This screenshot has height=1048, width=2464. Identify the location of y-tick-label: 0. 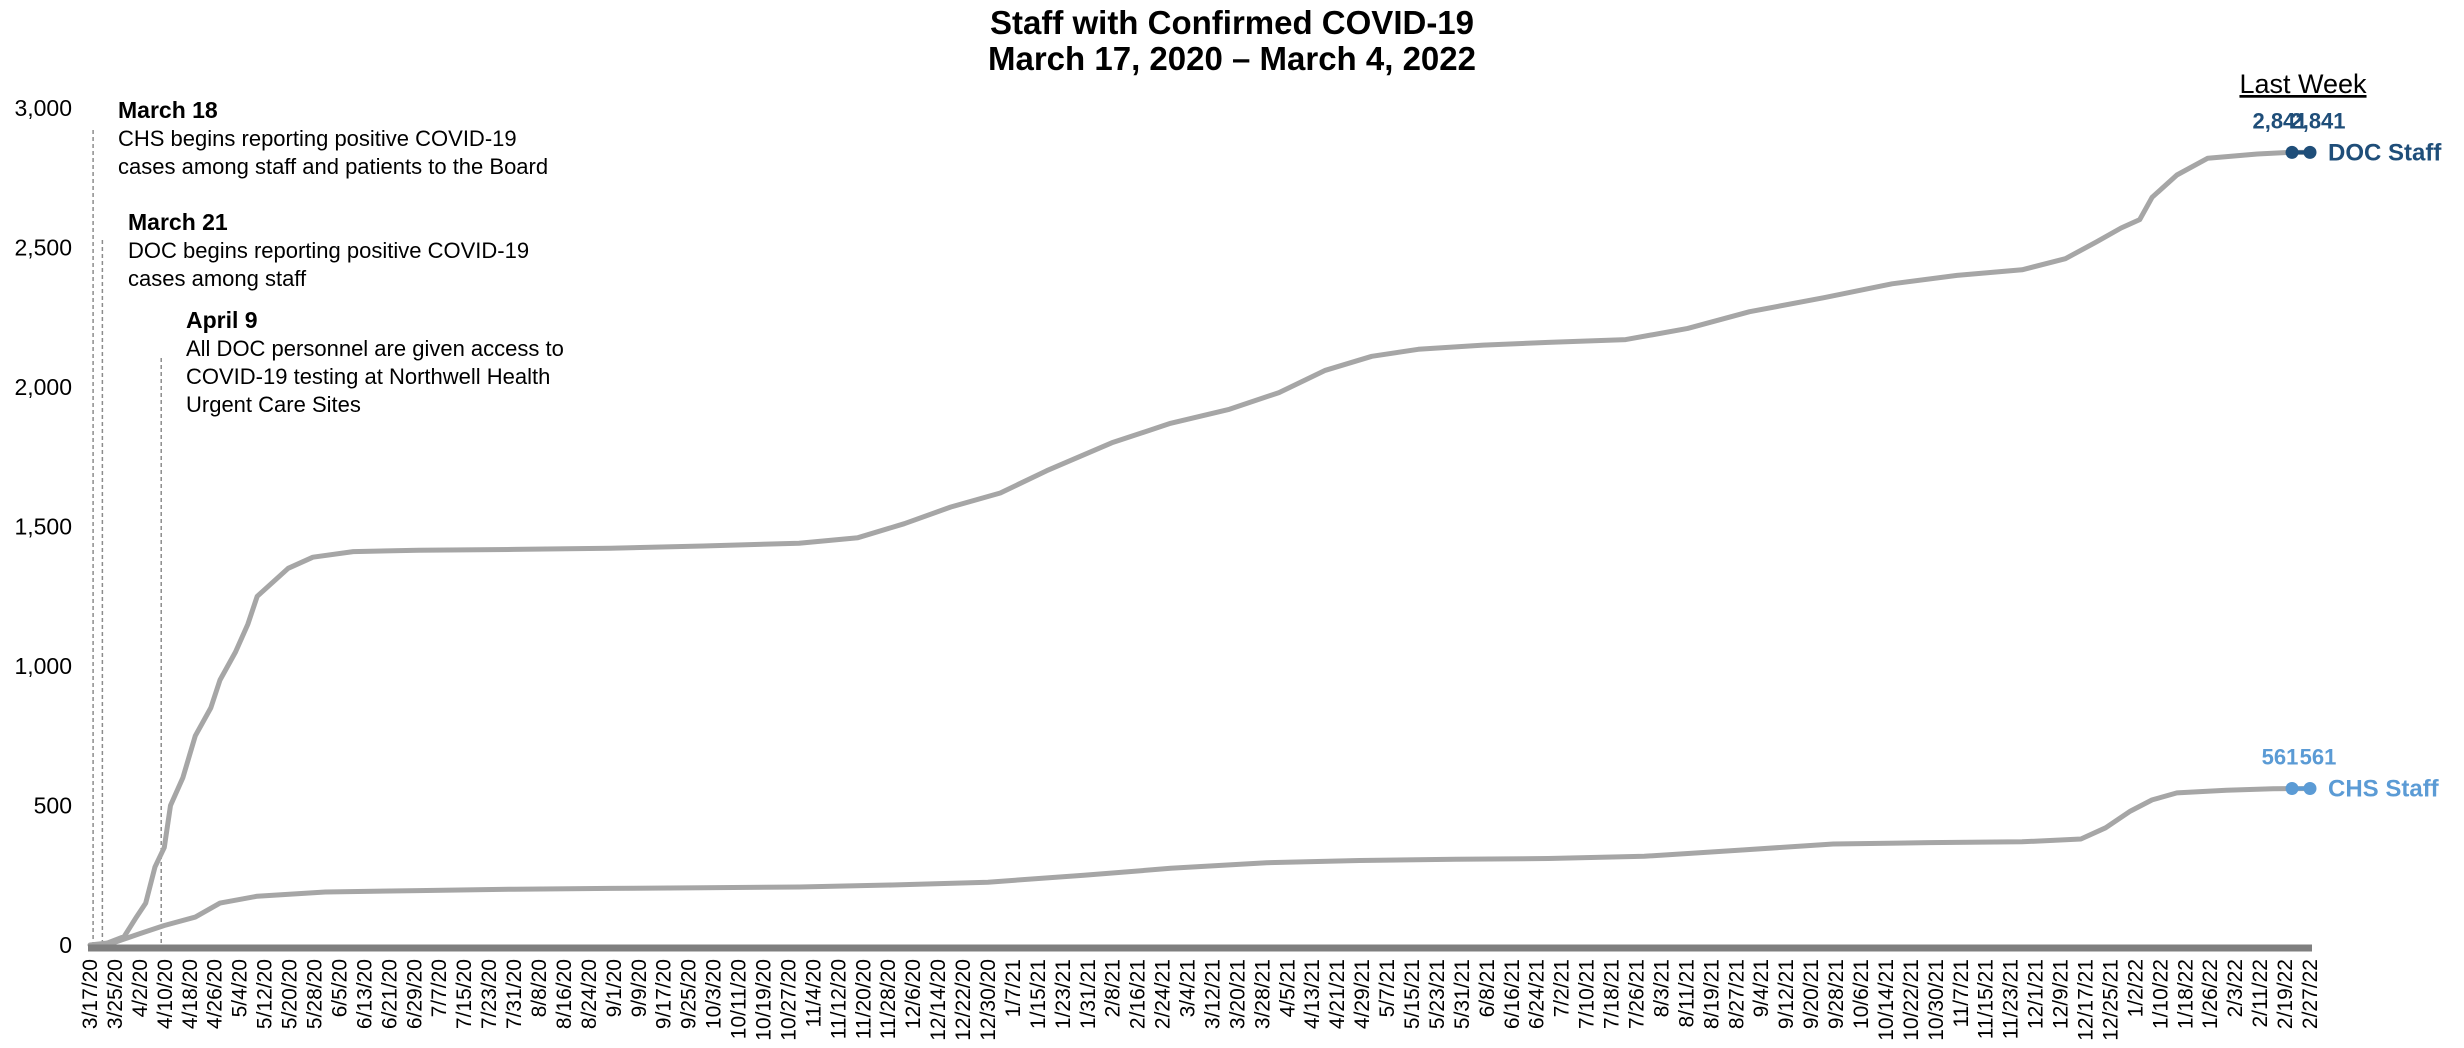
(65, 945).